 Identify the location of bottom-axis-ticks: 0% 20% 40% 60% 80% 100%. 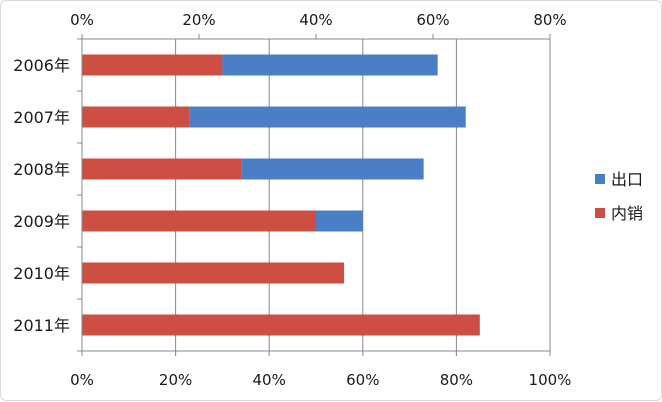
(320, 380).